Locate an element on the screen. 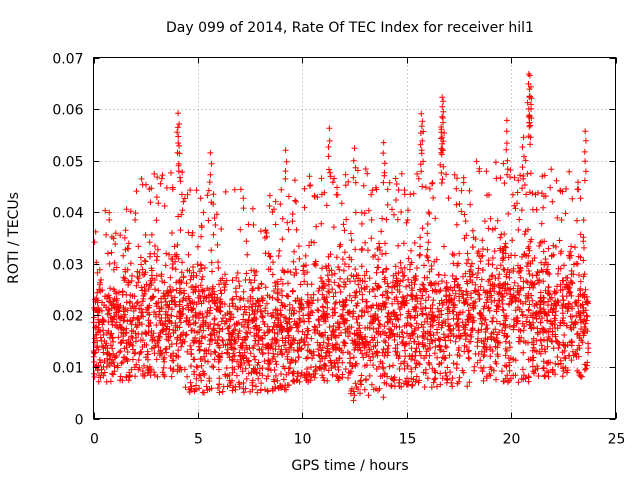  y-tick-label: 0.05 is located at coordinates (67, 163).